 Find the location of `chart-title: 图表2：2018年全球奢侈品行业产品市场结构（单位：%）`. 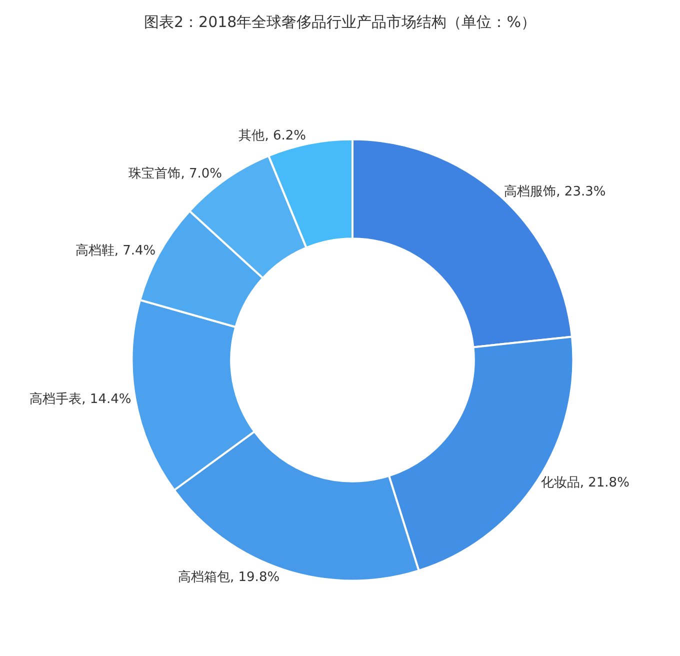

chart-title: 图表2：2018年全球奢侈品行业产品市场结构（单位：%） is located at coordinates (340, 21).